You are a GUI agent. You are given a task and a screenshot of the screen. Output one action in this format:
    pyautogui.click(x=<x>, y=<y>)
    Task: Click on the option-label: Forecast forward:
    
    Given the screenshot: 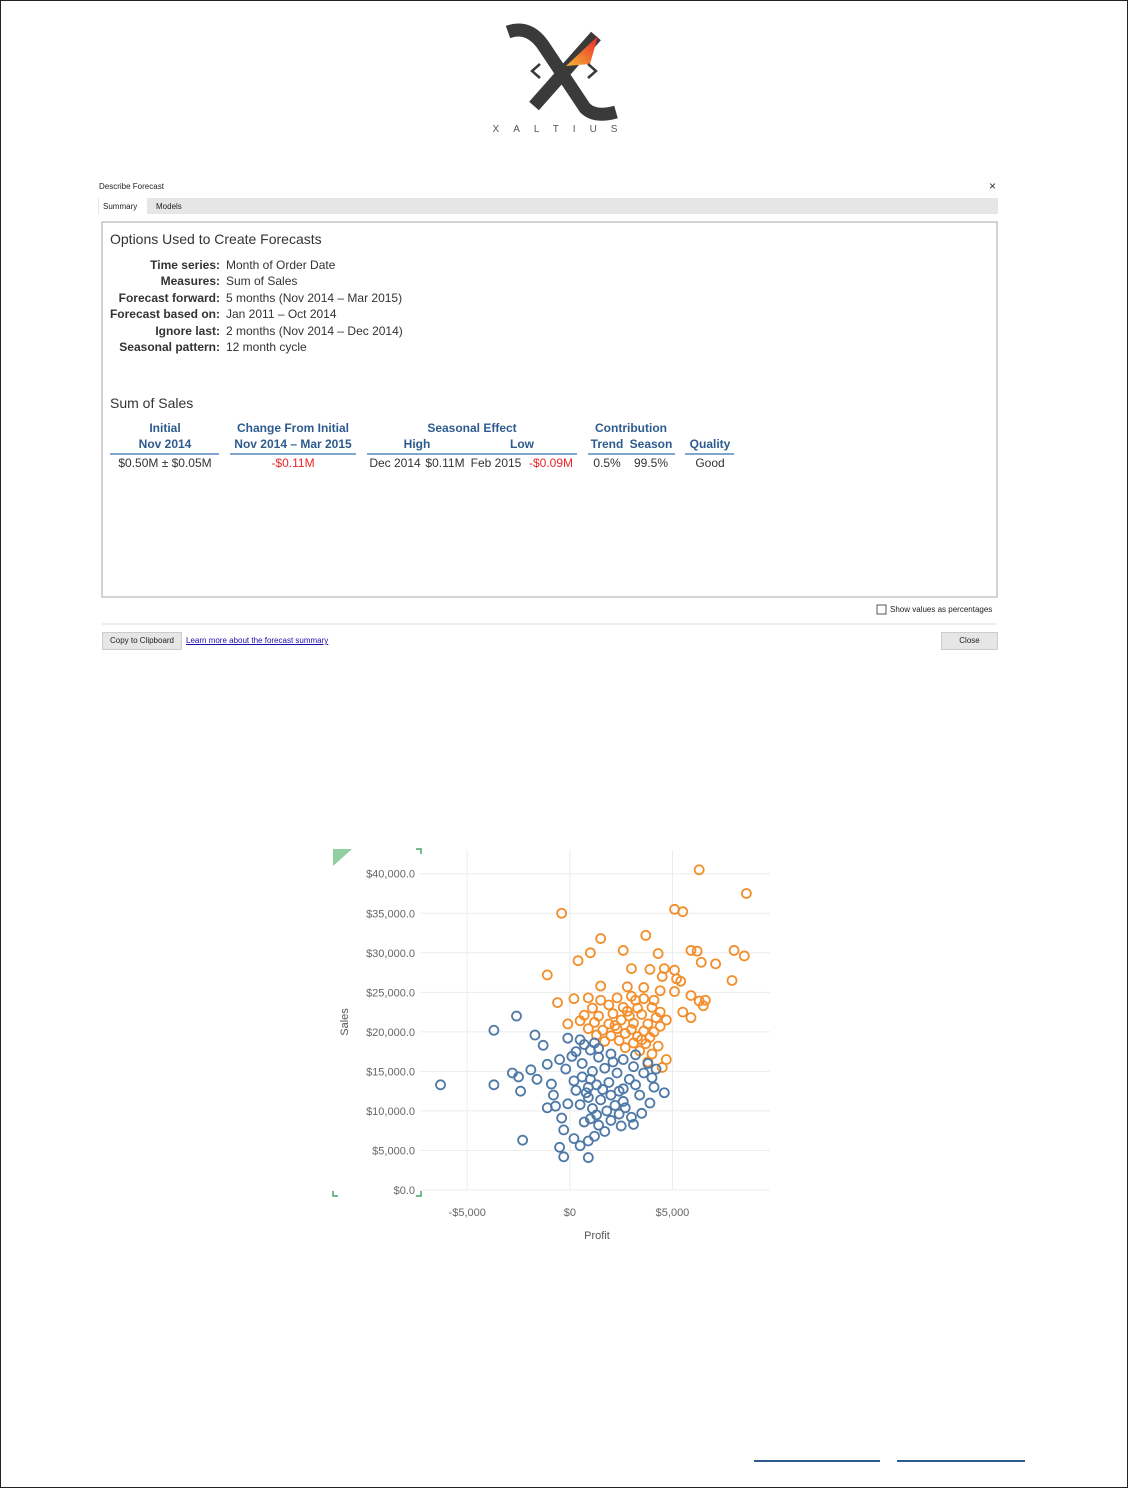 What is the action you would take?
    pyautogui.click(x=169, y=297)
    